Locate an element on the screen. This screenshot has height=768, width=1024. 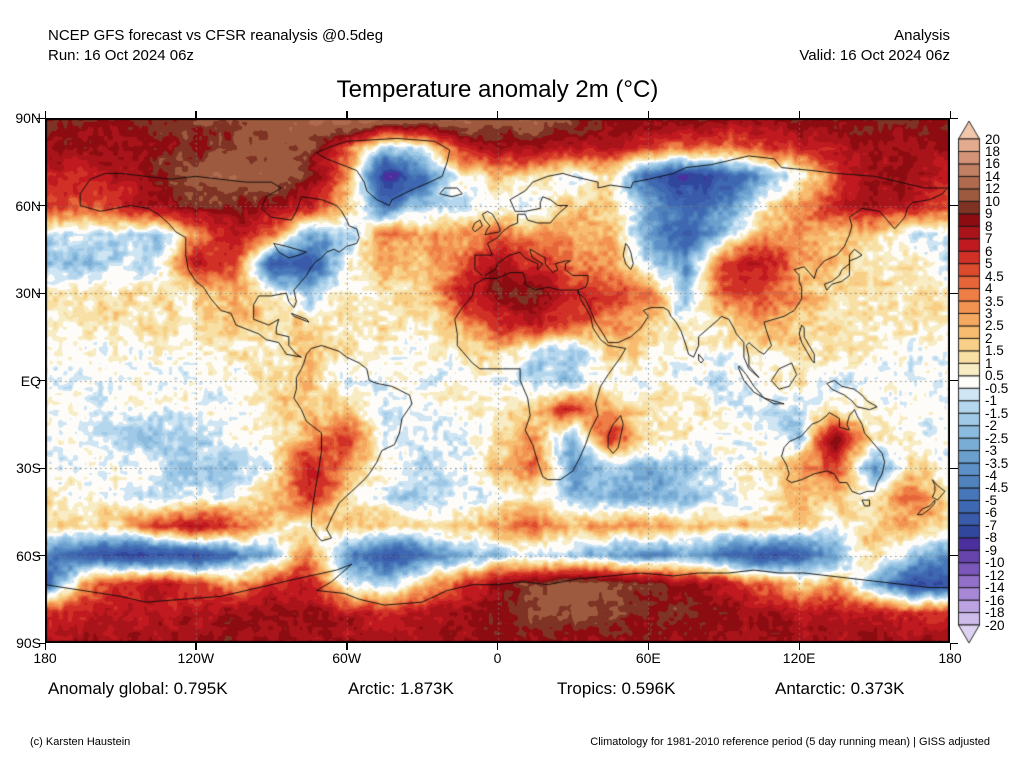
colorbar-tick-label: -7 is located at coordinates (991, 525).